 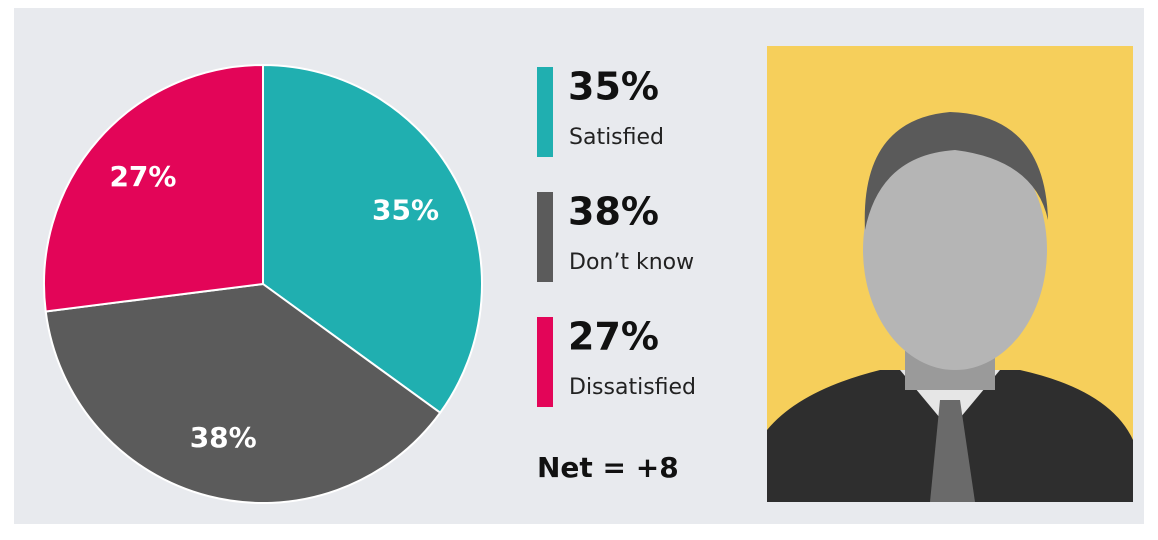 I want to click on photo-tie, so click(x=952, y=451).